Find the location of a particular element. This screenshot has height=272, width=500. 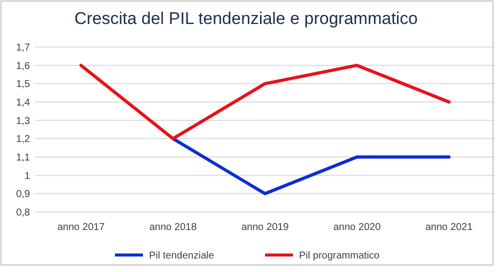

y-tick-label: 1,2 is located at coordinates (23, 140).